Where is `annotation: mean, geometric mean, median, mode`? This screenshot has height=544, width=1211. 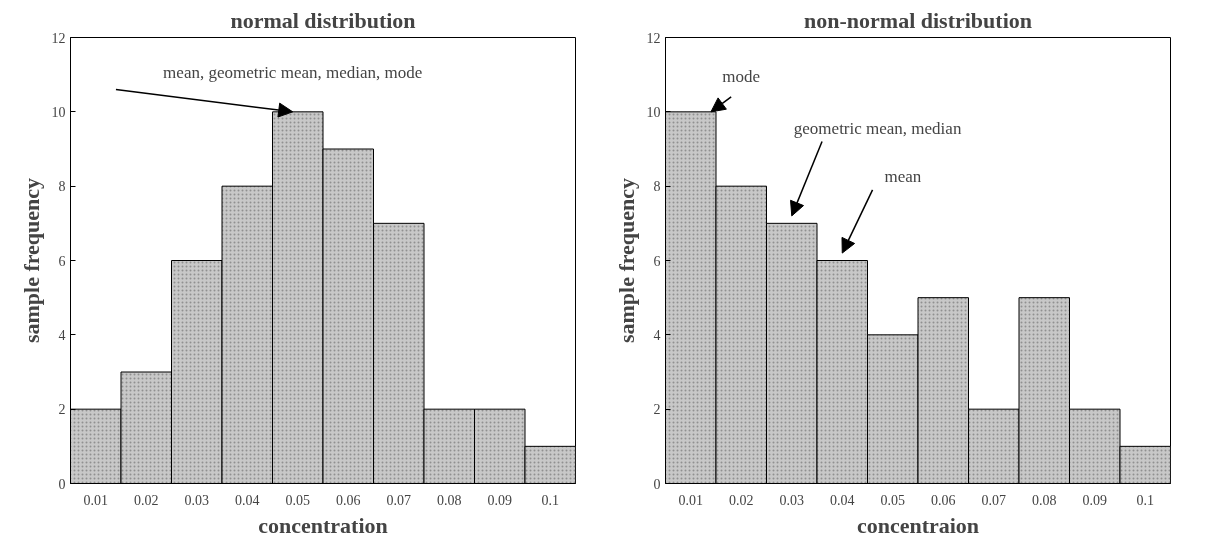 annotation: mean, geometric mean, median, mode is located at coordinates (293, 73).